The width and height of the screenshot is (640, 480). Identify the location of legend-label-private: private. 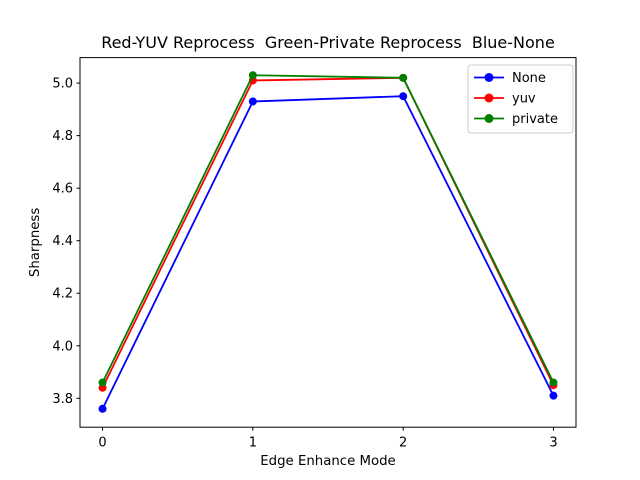
(535, 119).